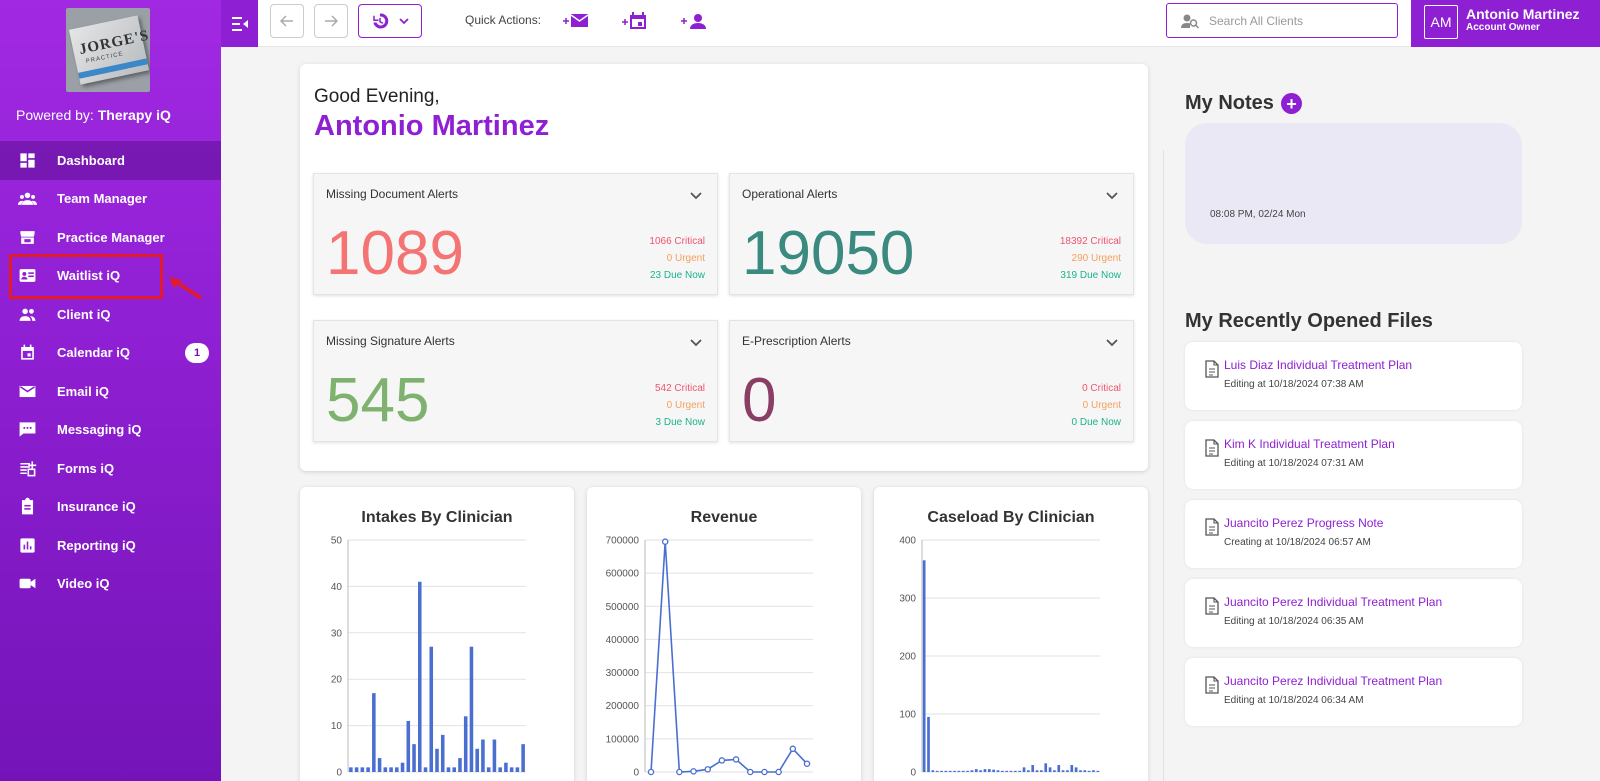 The width and height of the screenshot is (1600, 781). Describe the element at coordinates (27, 237) in the screenshot. I see `store-icon` at that location.